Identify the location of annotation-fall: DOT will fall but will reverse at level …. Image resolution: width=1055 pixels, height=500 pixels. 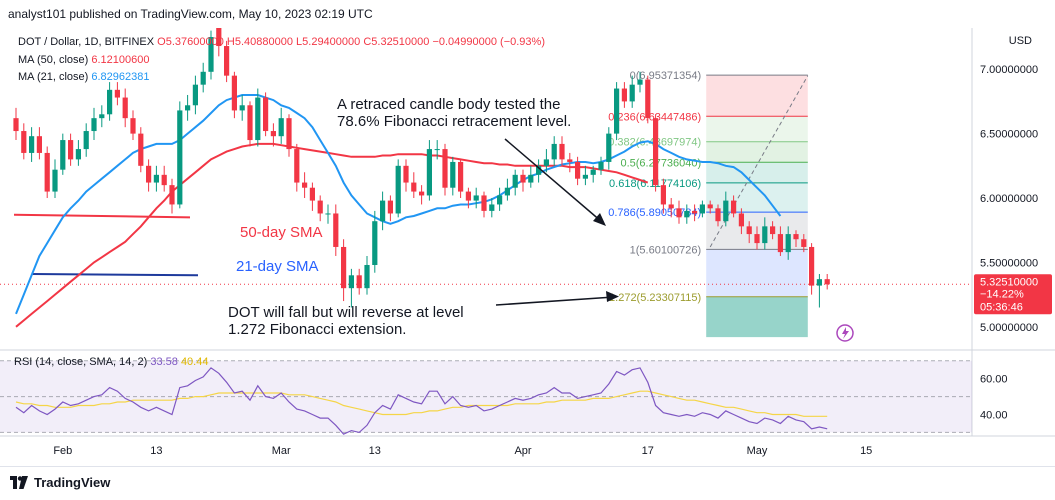
(346, 321).